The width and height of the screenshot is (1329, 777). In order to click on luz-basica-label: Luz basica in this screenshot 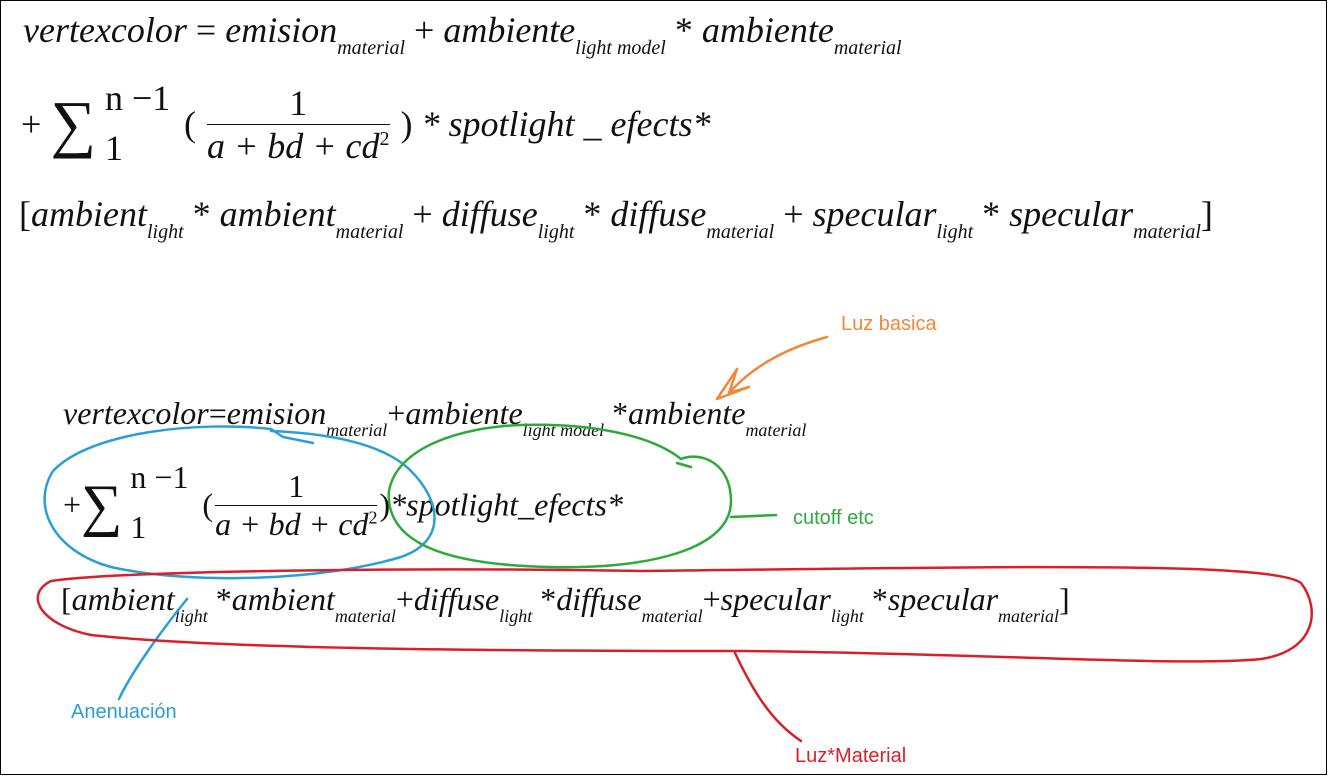, I will do `click(889, 324)`.